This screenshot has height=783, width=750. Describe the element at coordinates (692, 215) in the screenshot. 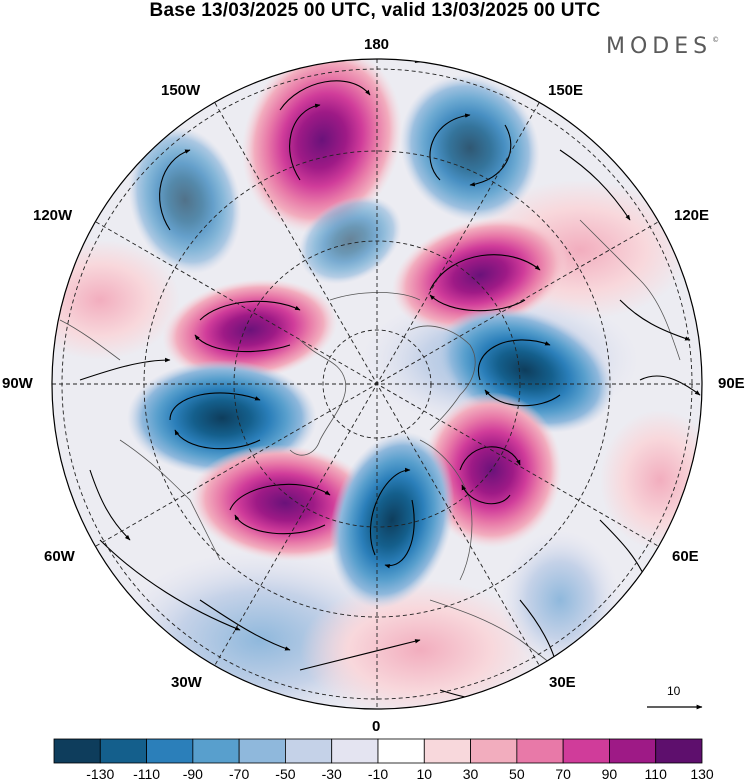

I see `lon-label-120e: 120E` at that location.